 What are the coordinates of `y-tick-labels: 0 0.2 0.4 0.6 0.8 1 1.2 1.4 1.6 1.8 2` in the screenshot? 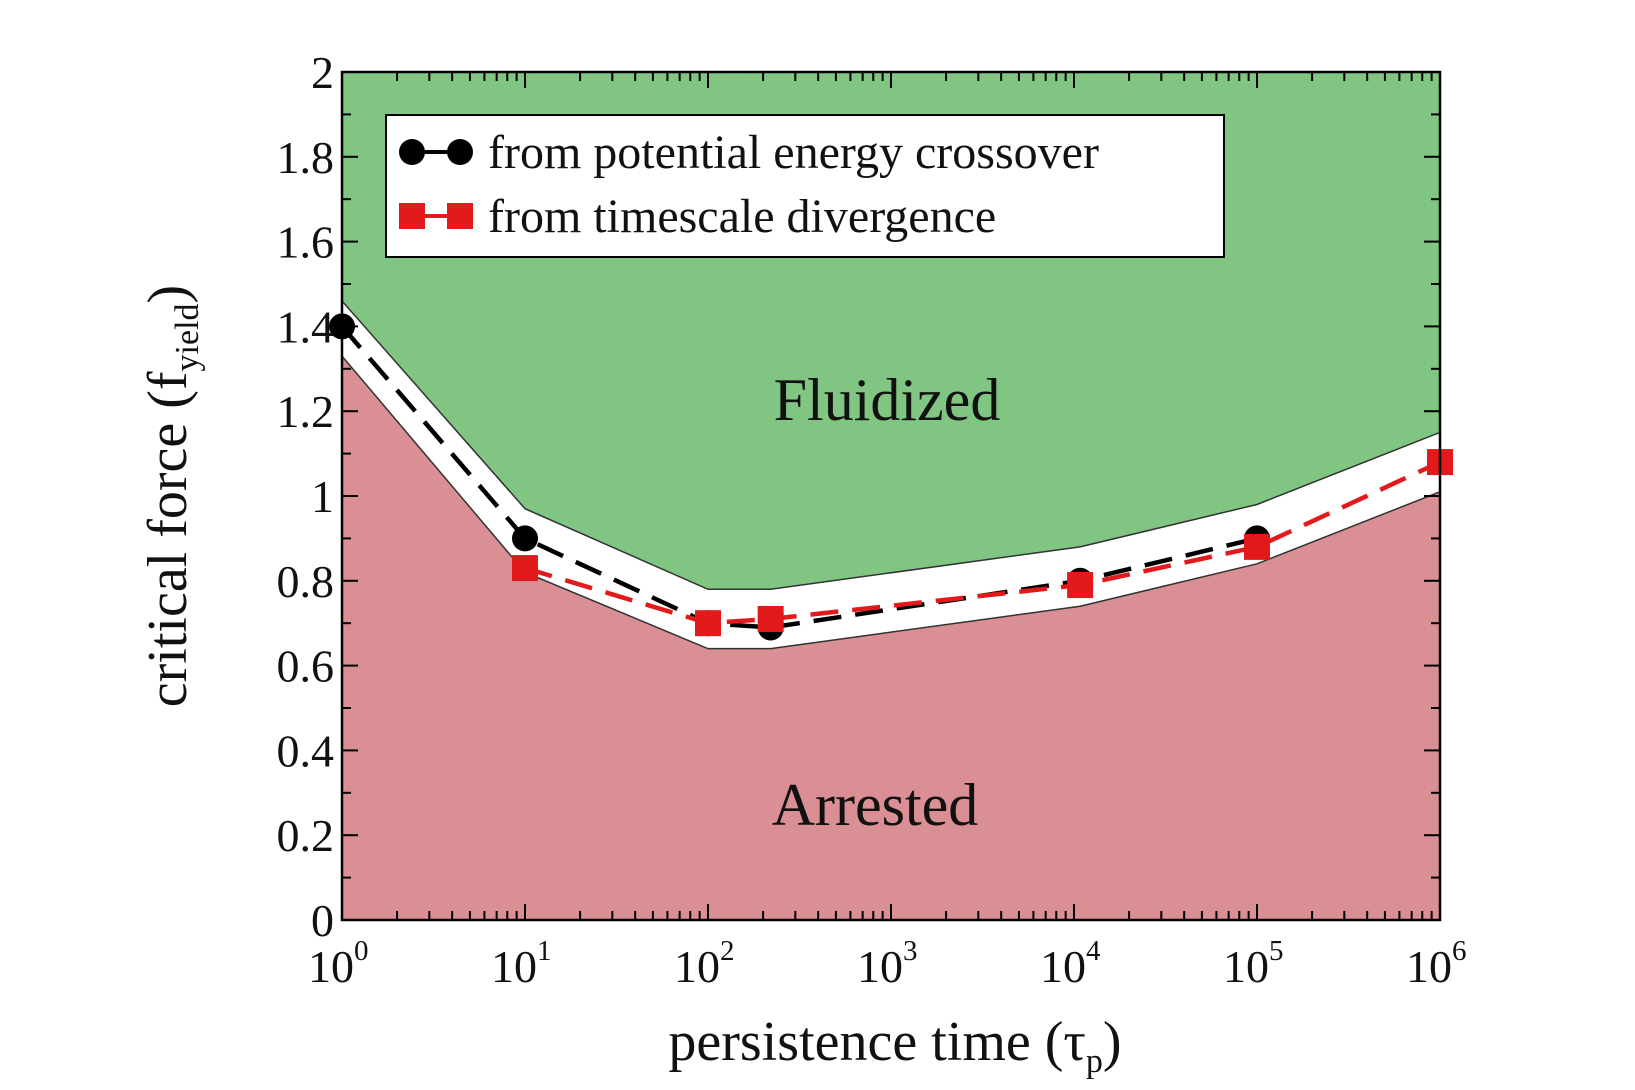 It's located at (306, 496).